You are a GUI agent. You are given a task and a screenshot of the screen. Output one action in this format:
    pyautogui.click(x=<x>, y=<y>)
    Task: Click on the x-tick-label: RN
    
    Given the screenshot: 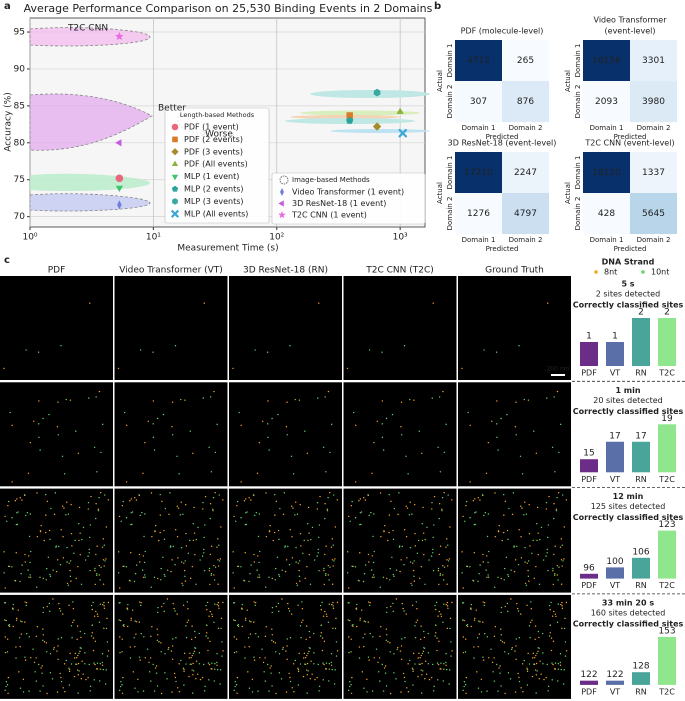 What is the action you would take?
    pyautogui.click(x=641, y=479)
    